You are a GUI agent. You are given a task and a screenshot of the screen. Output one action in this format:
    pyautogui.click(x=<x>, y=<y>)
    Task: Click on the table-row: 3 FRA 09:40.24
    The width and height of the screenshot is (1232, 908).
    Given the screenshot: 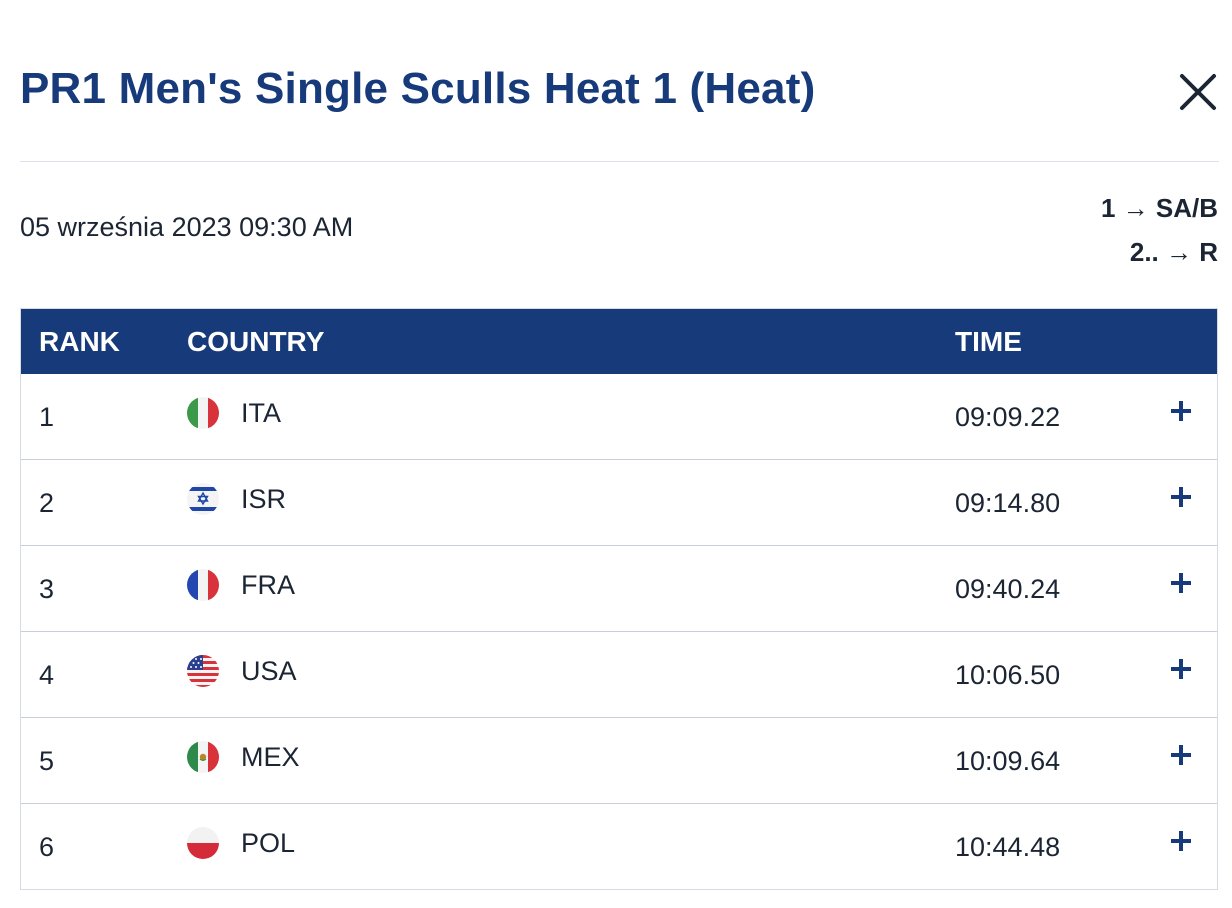 What is the action you would take?
    pyautogui.click(x=619, y=588)
    